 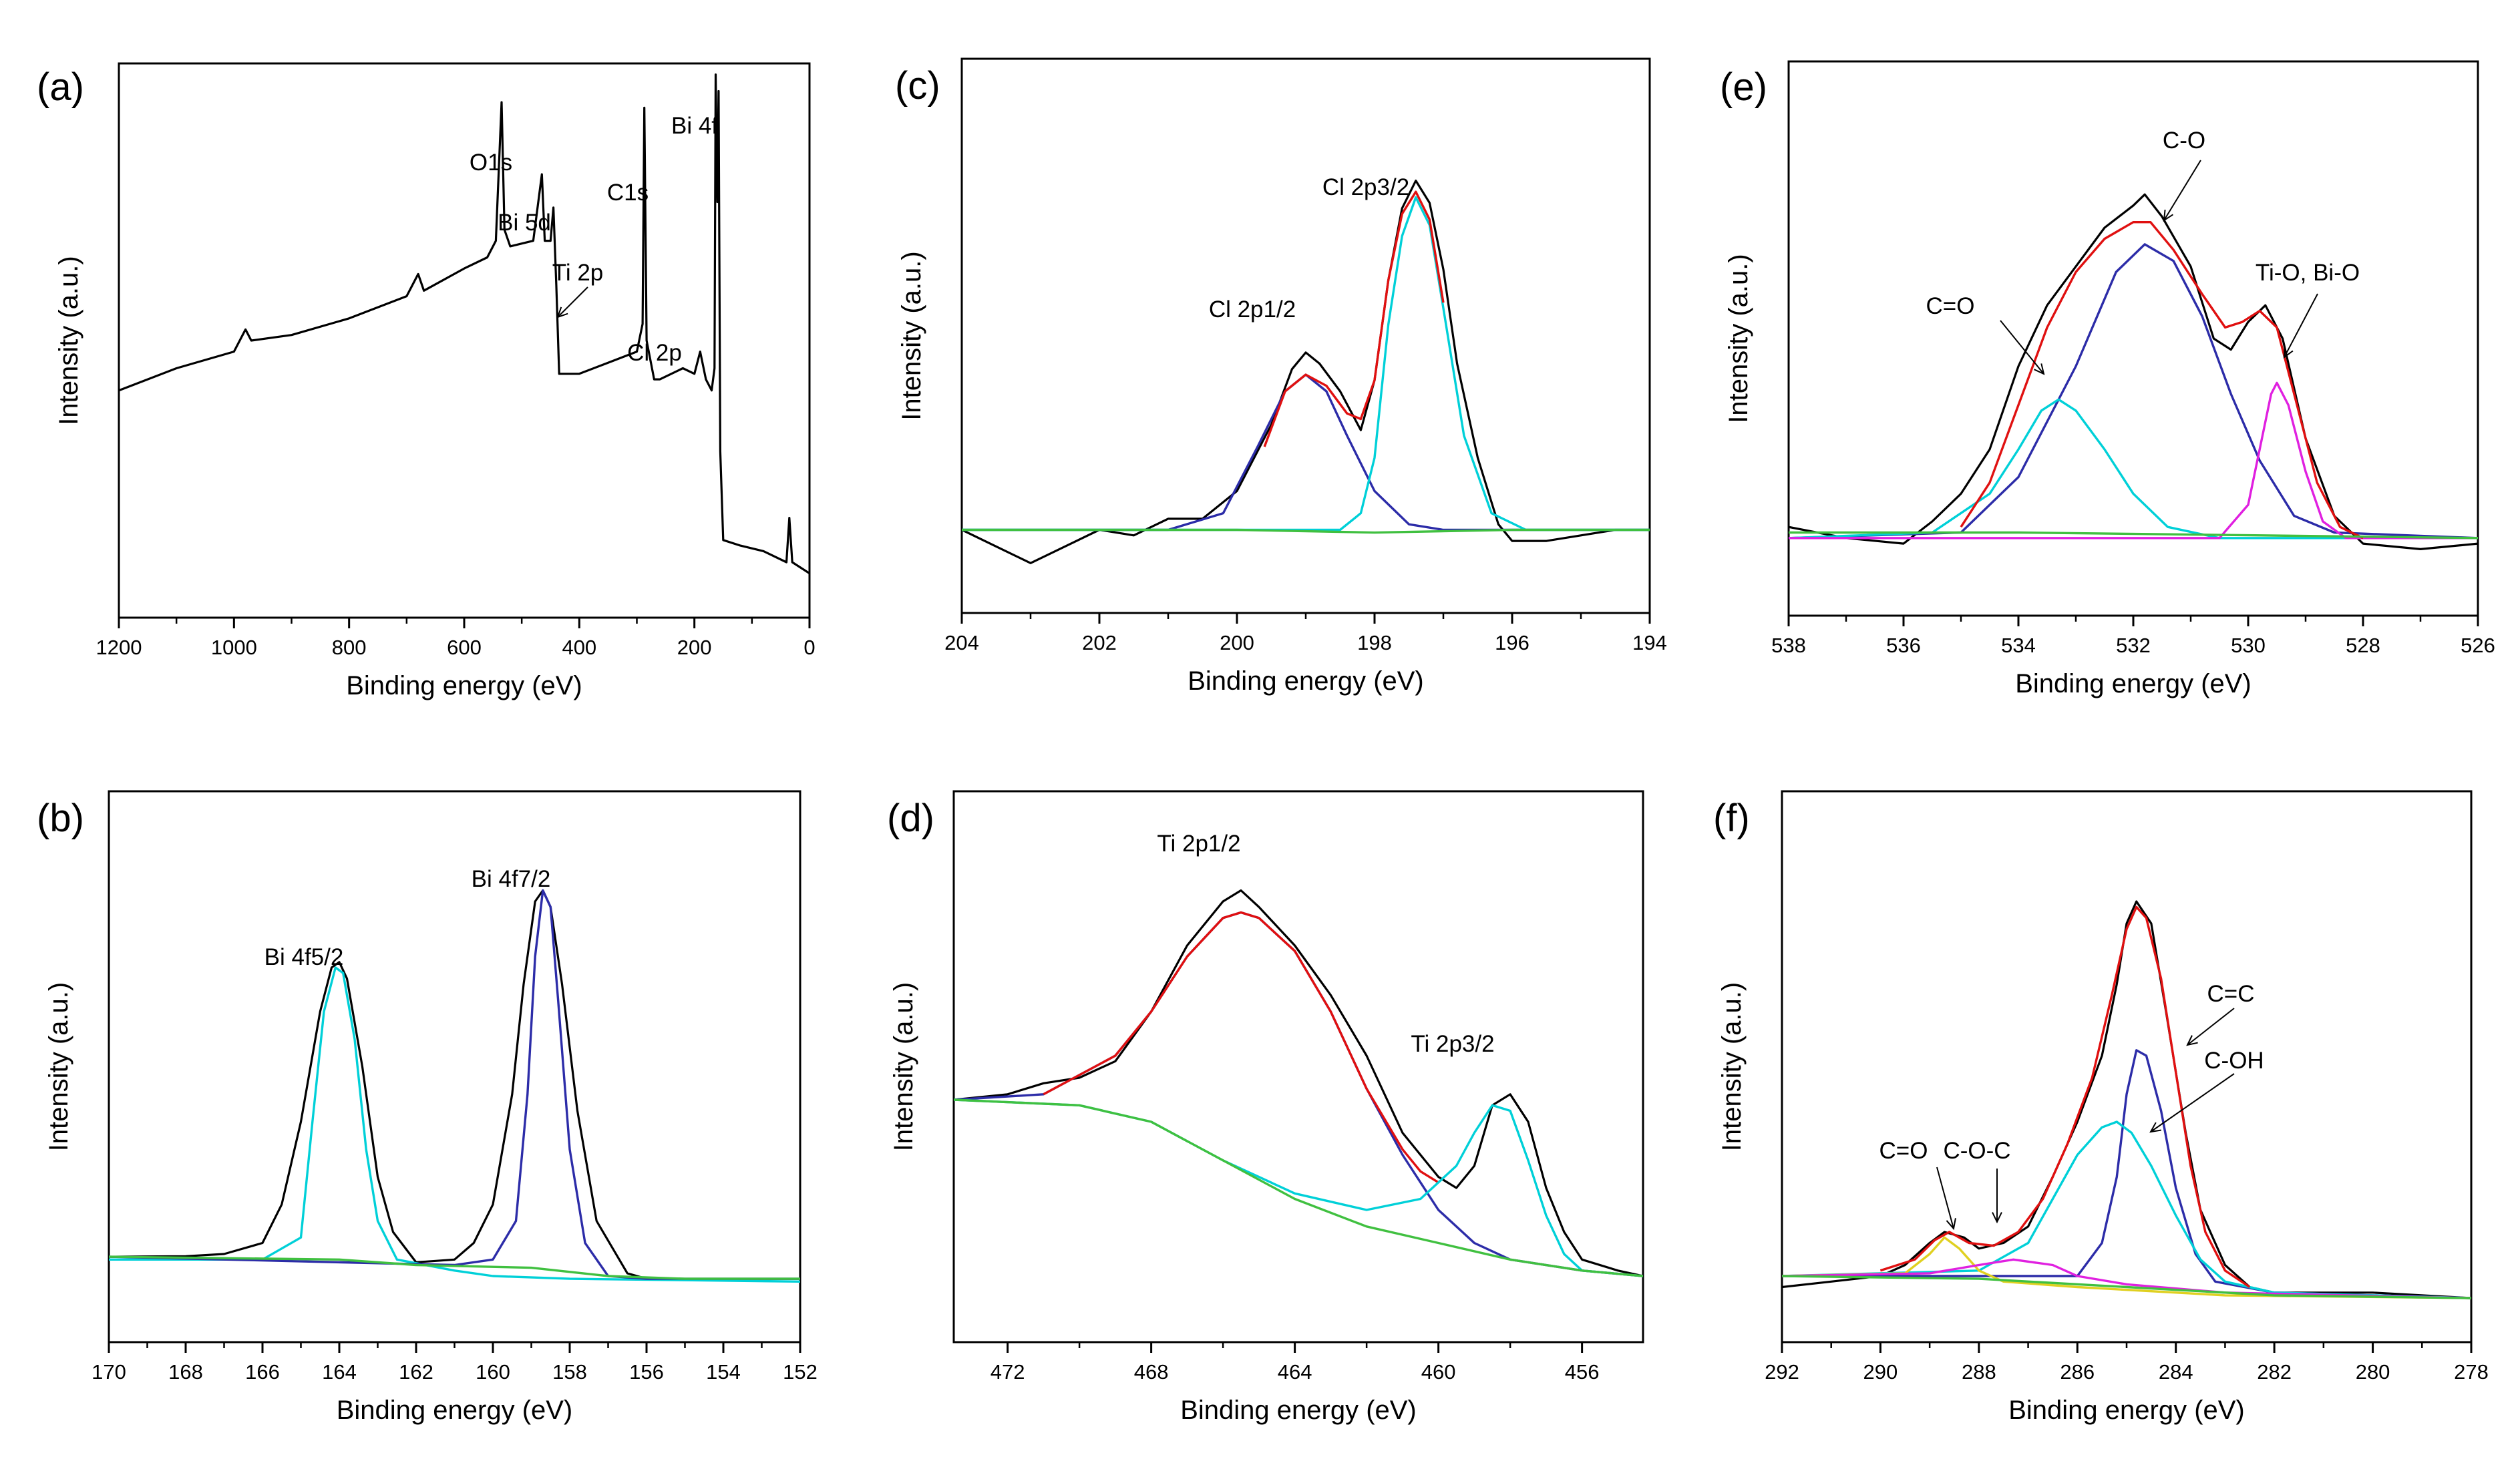 I want to click on x-tick-label: 168, so click(x=185, y=1372).